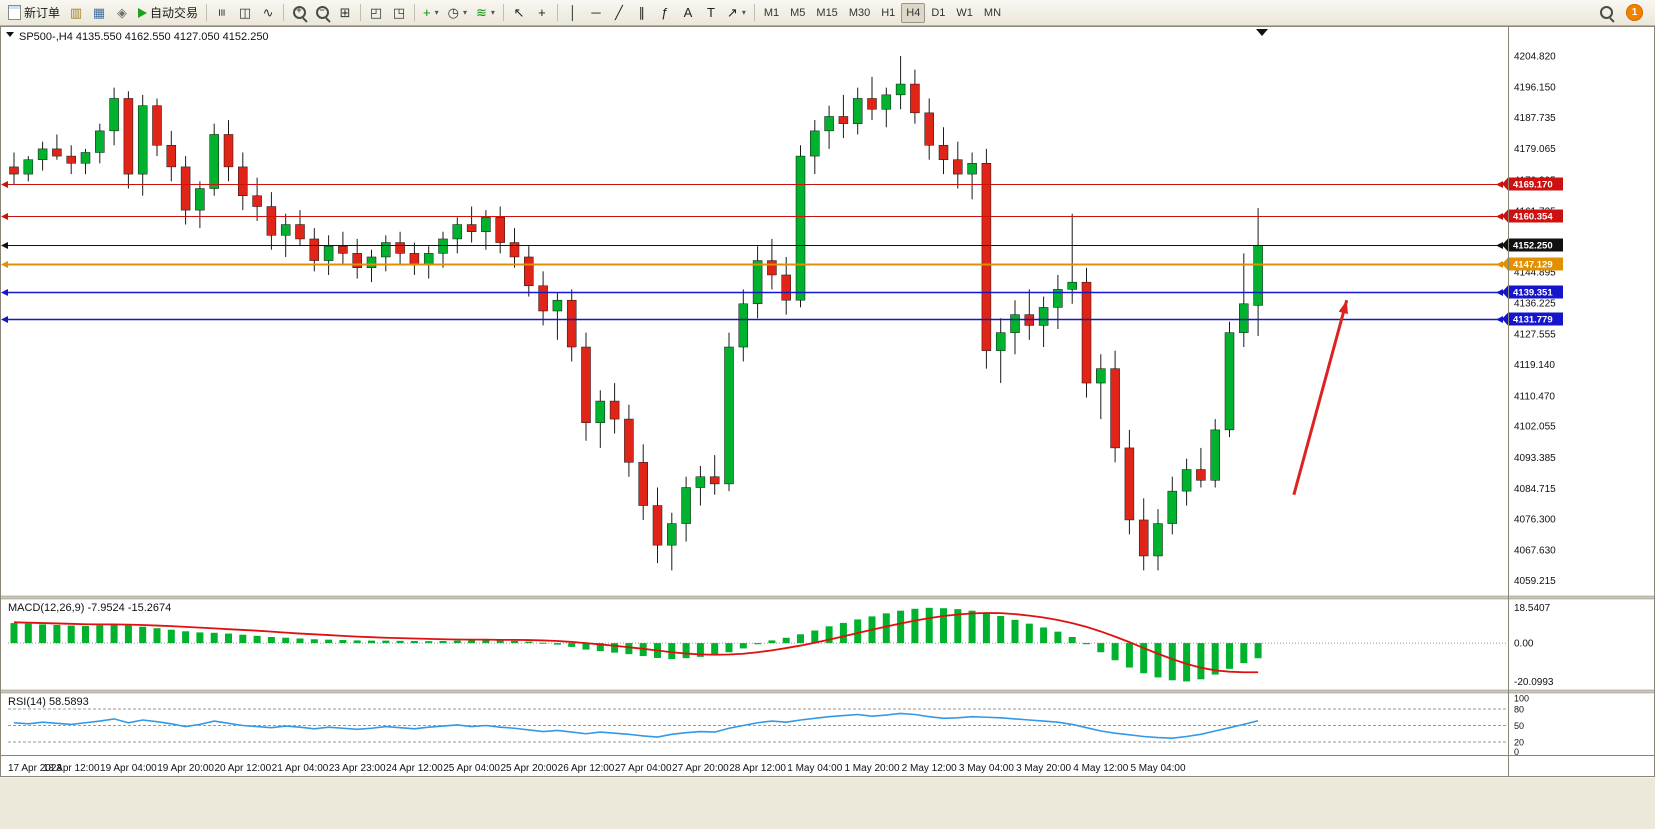  What do you see at coordinates (168, 13) in the screenshot?
I see `auto-trading-button: 自动交易` at bounding box center [168, 13].